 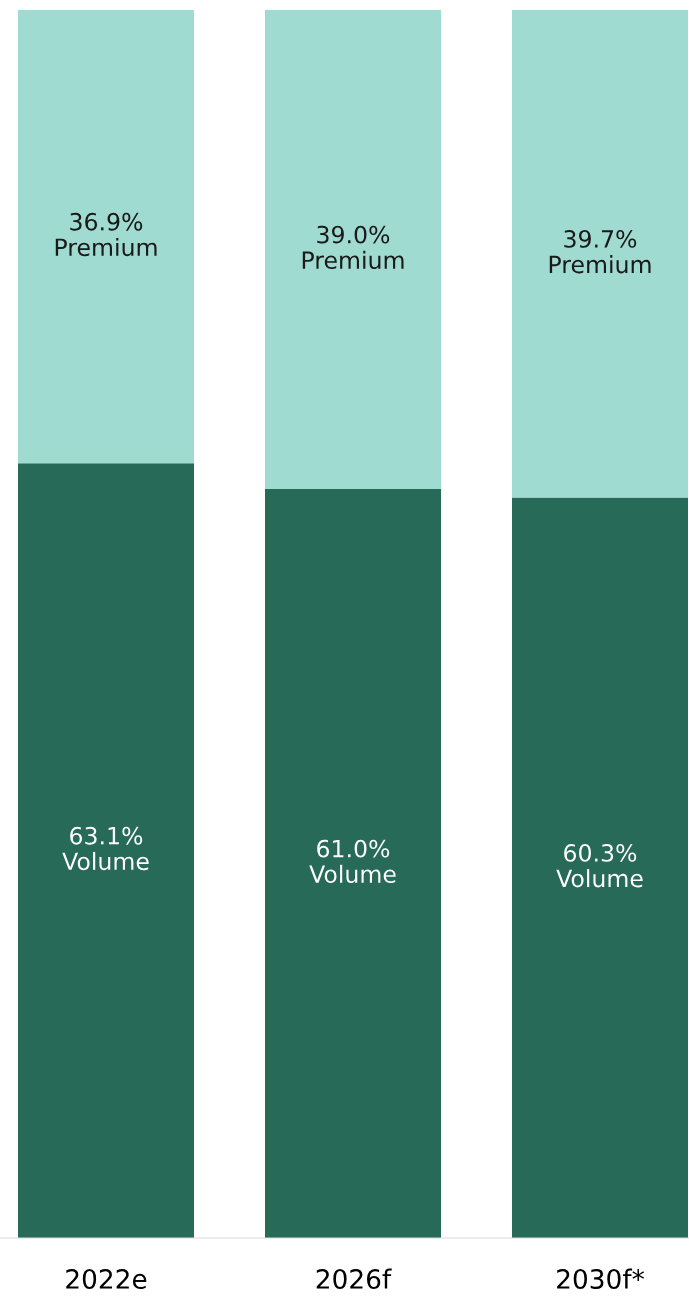 What do you see at coordinates (601, 1278) in the screenshot?
I see `x-tick-label: 2030f*` at bounding box center [601, 1278].